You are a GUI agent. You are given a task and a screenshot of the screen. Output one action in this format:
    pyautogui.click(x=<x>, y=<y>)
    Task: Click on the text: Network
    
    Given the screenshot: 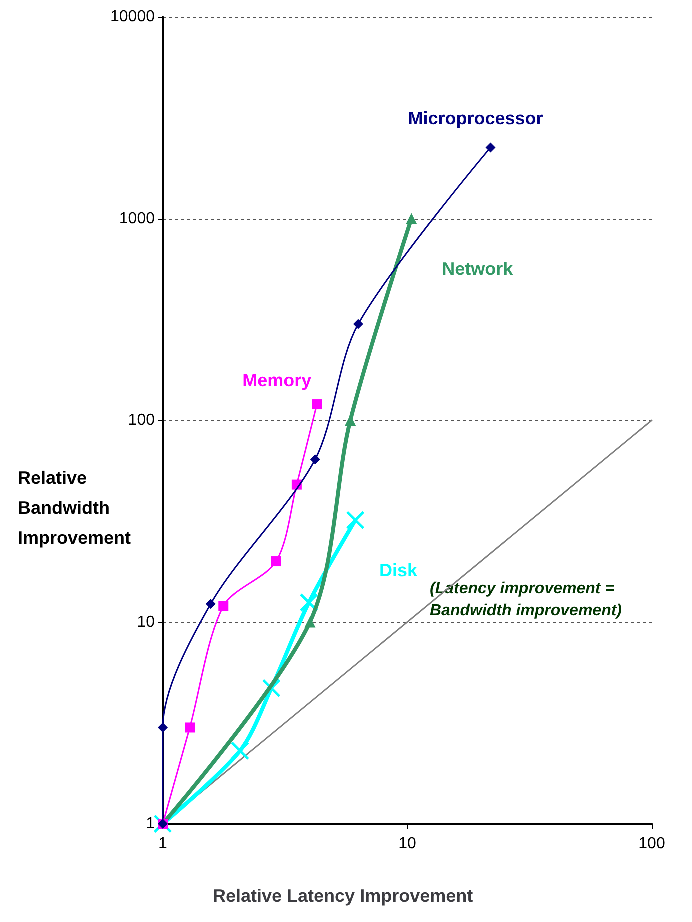 What is the action you would take?
    pyautogui.click(x=478, y=268)
    